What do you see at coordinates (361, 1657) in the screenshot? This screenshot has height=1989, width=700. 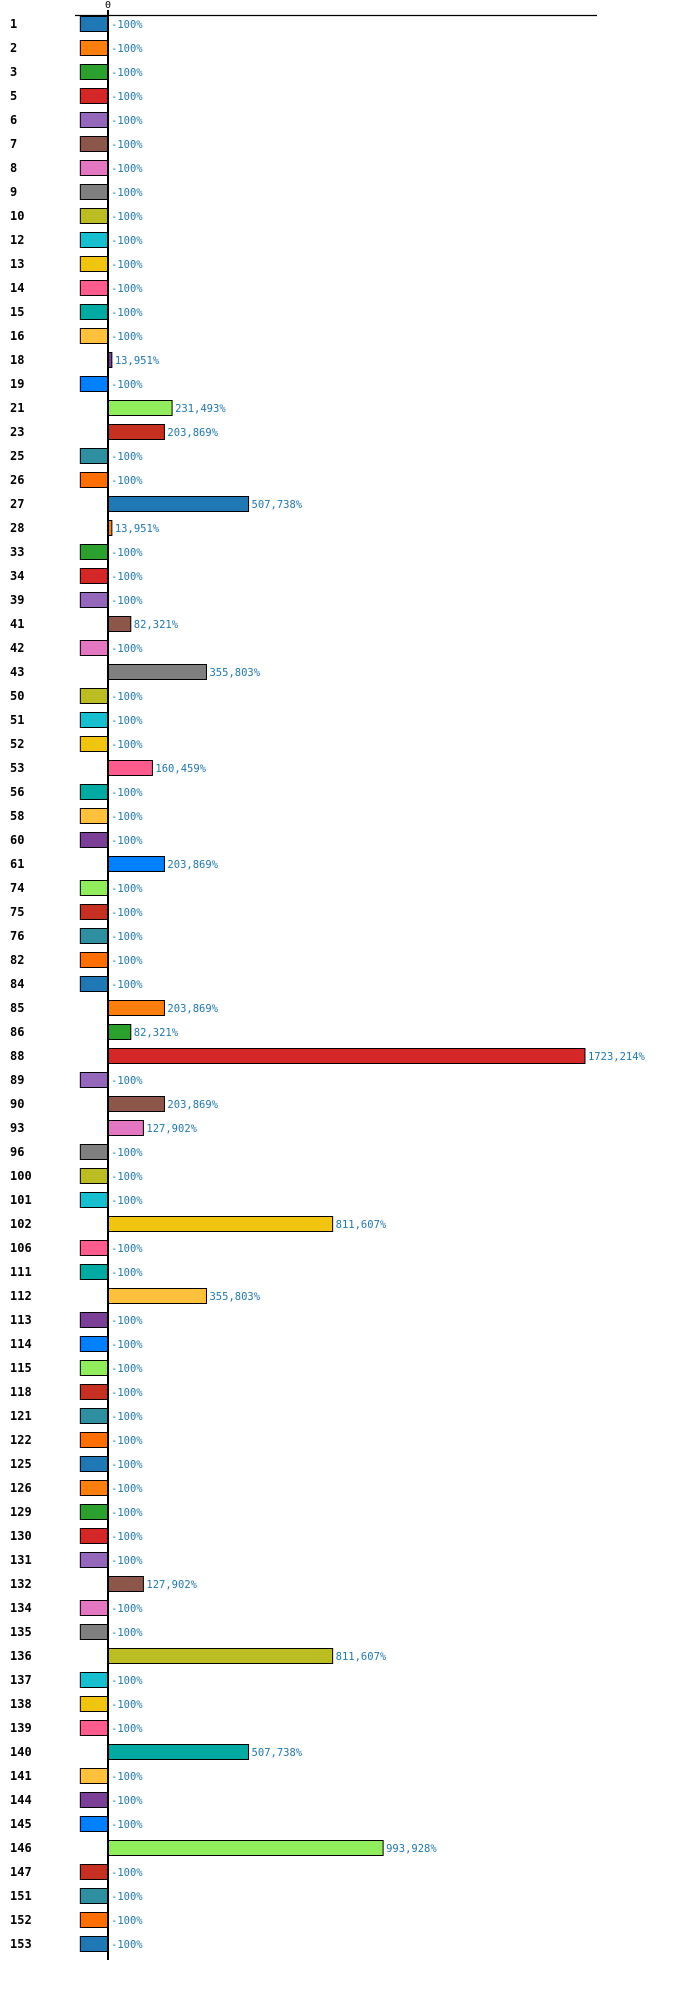 I see `value-label: 811,607%` at bounding box center [361, 1657].